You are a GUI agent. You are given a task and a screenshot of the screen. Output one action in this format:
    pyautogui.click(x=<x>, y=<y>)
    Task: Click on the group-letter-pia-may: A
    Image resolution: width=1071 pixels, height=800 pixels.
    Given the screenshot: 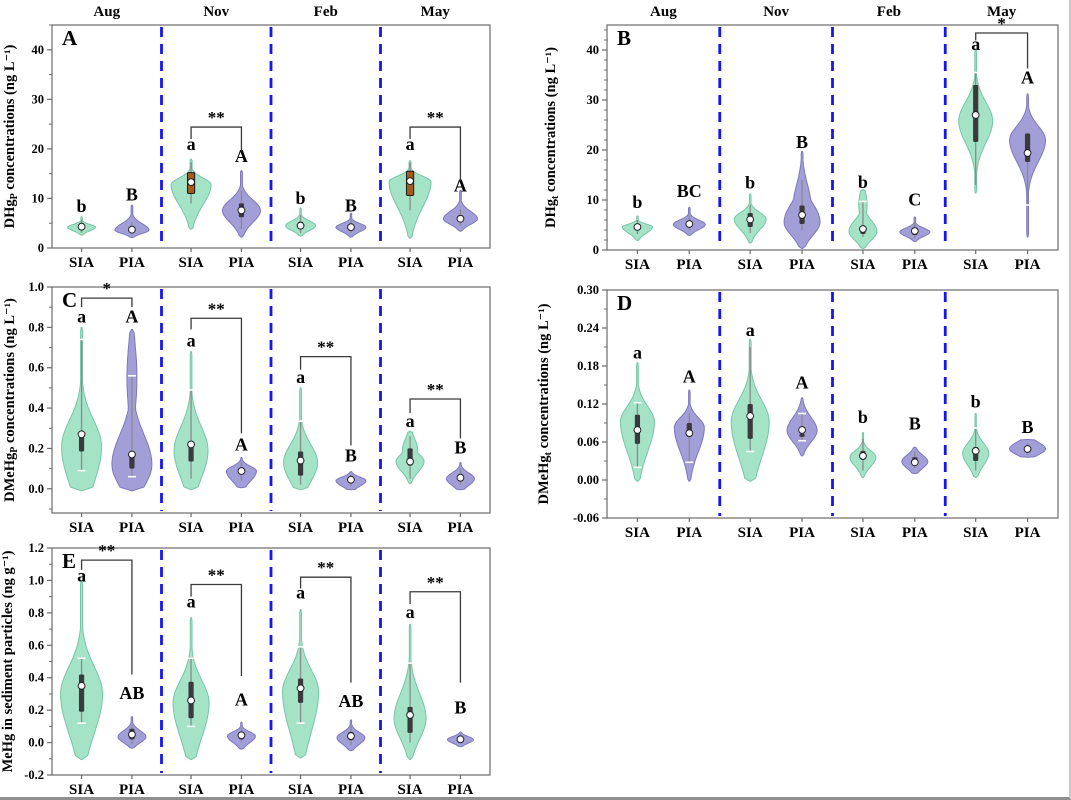 What is the action you would take?
    pyautogui.click(x=1027, y=78)
    